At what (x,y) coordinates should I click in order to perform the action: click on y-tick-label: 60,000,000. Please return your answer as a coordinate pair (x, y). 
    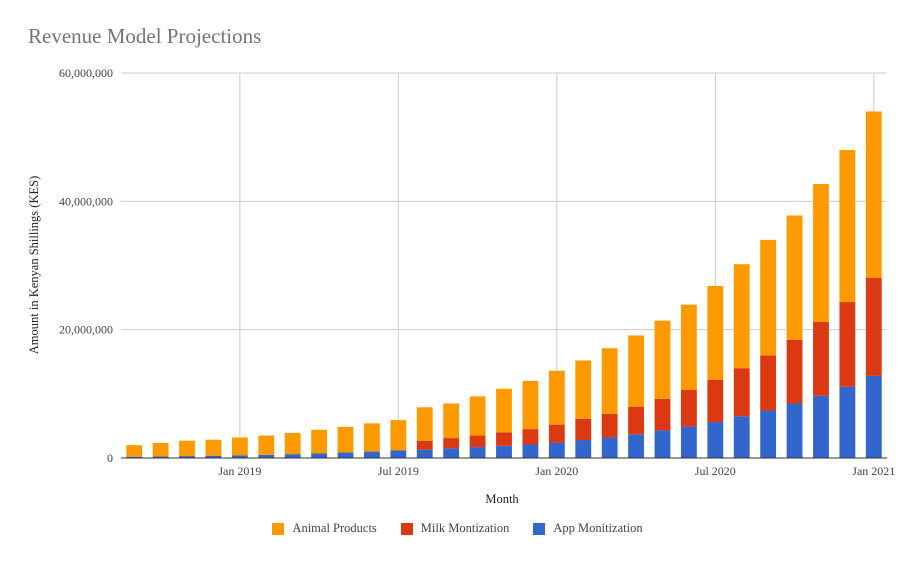
    Looking at the image, I should click on (86, 73).